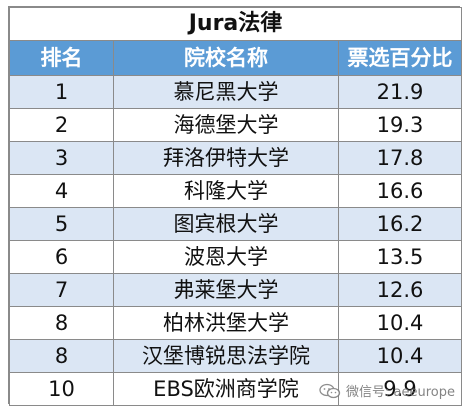  What do you see at coordinates (400, 92) in the screenshot?
I see `percentage-cell: 21.9` at bounding box center [400, 92].